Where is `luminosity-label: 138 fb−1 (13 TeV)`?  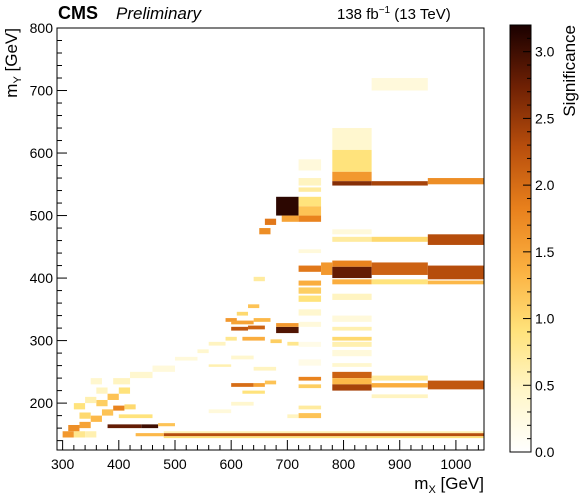
luminosity-label: 138 fb−1 (13 TeV) is located at coordinates (394, 14).